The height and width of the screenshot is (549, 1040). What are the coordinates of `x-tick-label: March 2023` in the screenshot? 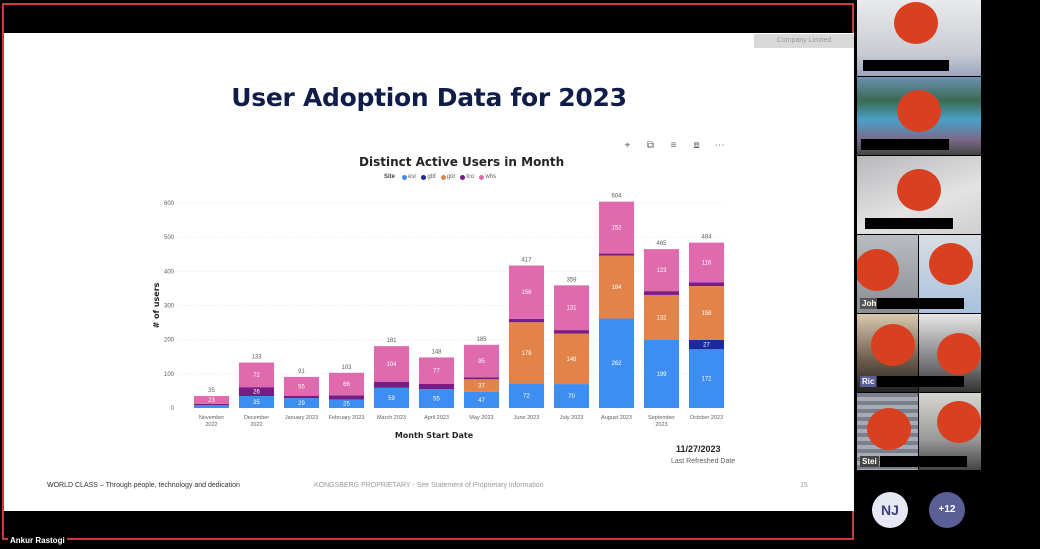 It's located at (391, 418).